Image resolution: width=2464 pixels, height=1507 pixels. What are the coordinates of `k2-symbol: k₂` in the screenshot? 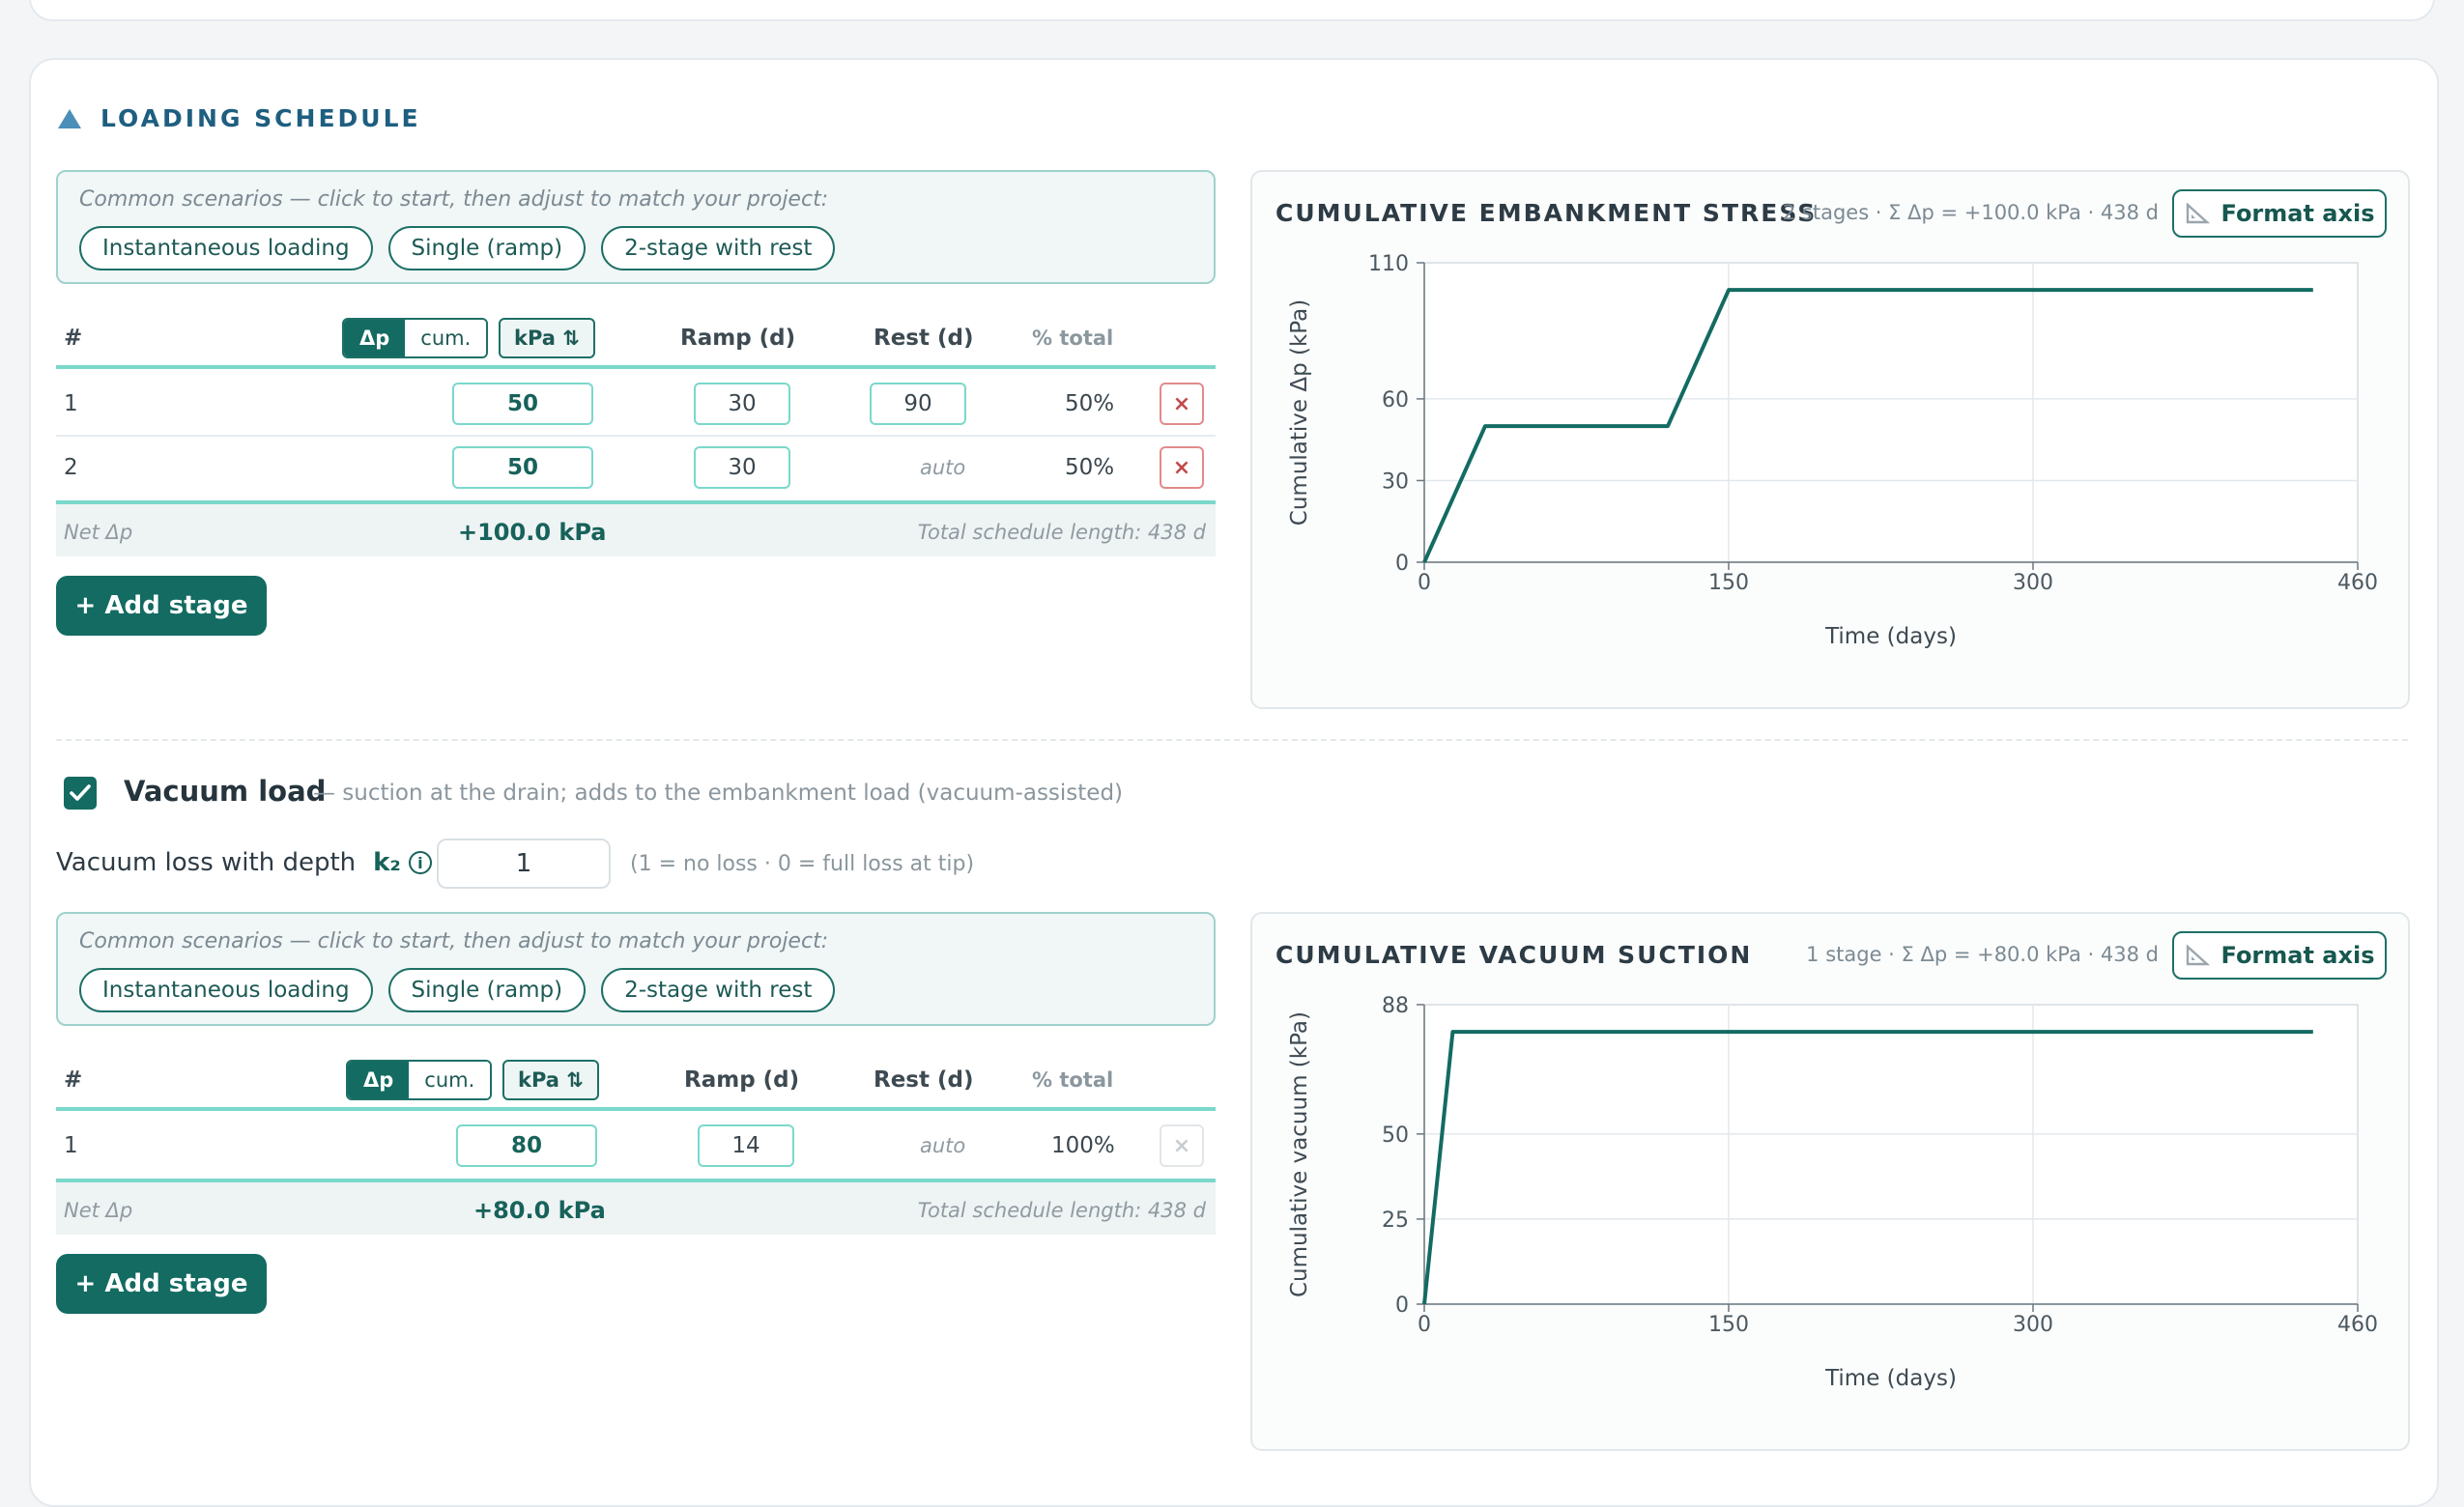 It's located at (387, 862).